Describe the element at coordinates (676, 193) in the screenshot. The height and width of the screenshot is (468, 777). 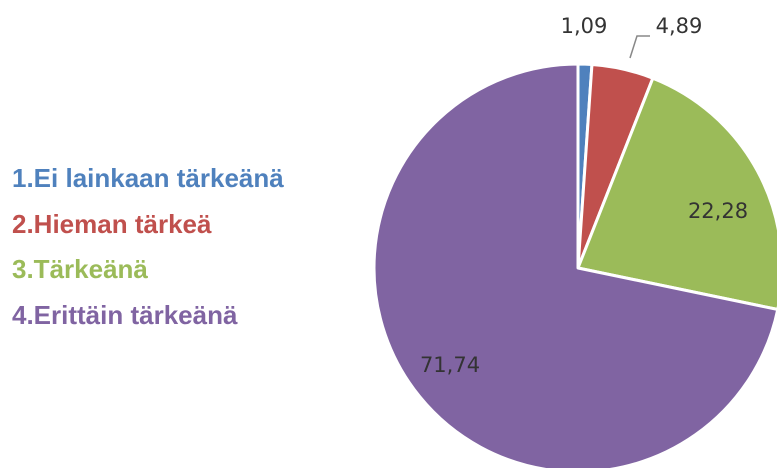
I see `pie-slice` at that location.